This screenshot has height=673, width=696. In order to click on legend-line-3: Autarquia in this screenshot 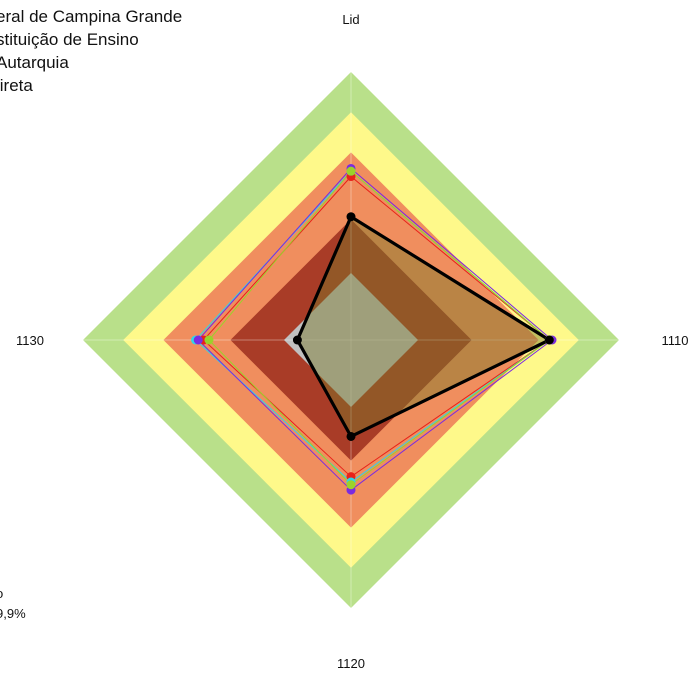, I will do `click(34, 62)`.